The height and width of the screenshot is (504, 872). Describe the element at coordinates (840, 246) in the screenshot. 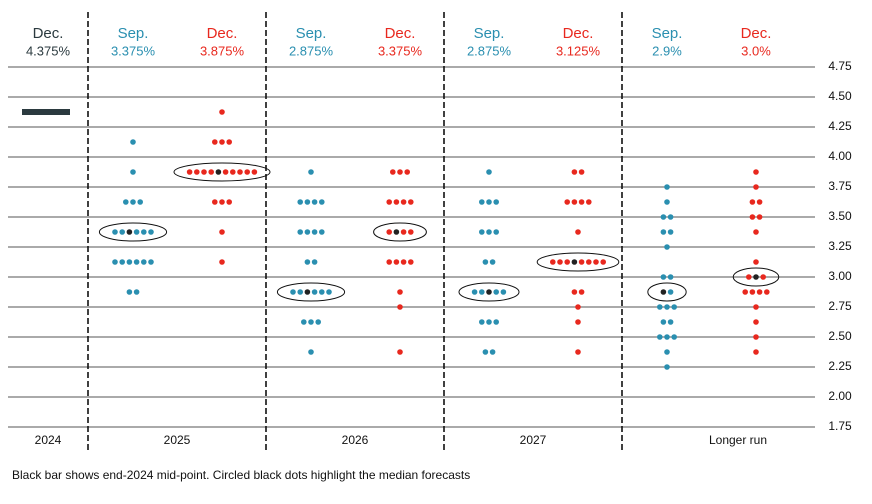

I see `y-tick-label: 3.25` at that location.